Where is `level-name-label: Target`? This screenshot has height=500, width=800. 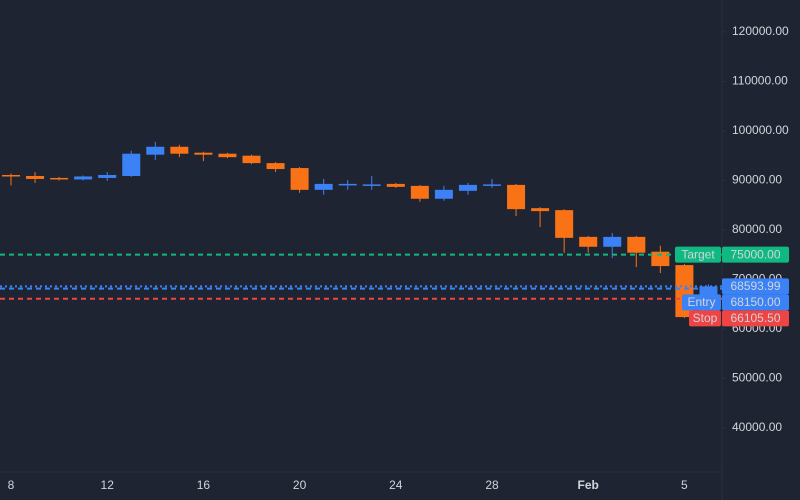 level-name-label: Target is located at coordinates (698, 254).